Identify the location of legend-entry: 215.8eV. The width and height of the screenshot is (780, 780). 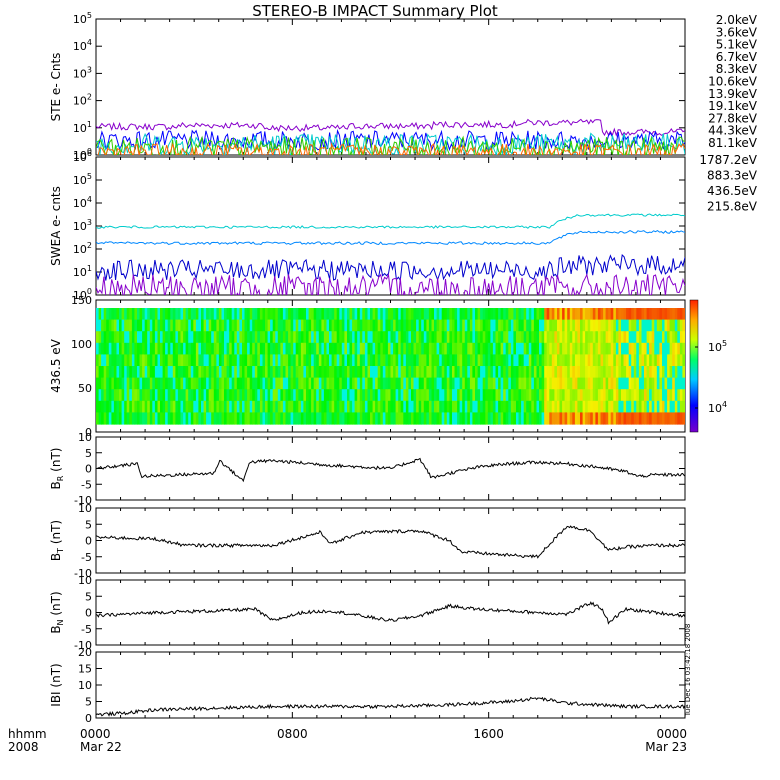
(732, 207).